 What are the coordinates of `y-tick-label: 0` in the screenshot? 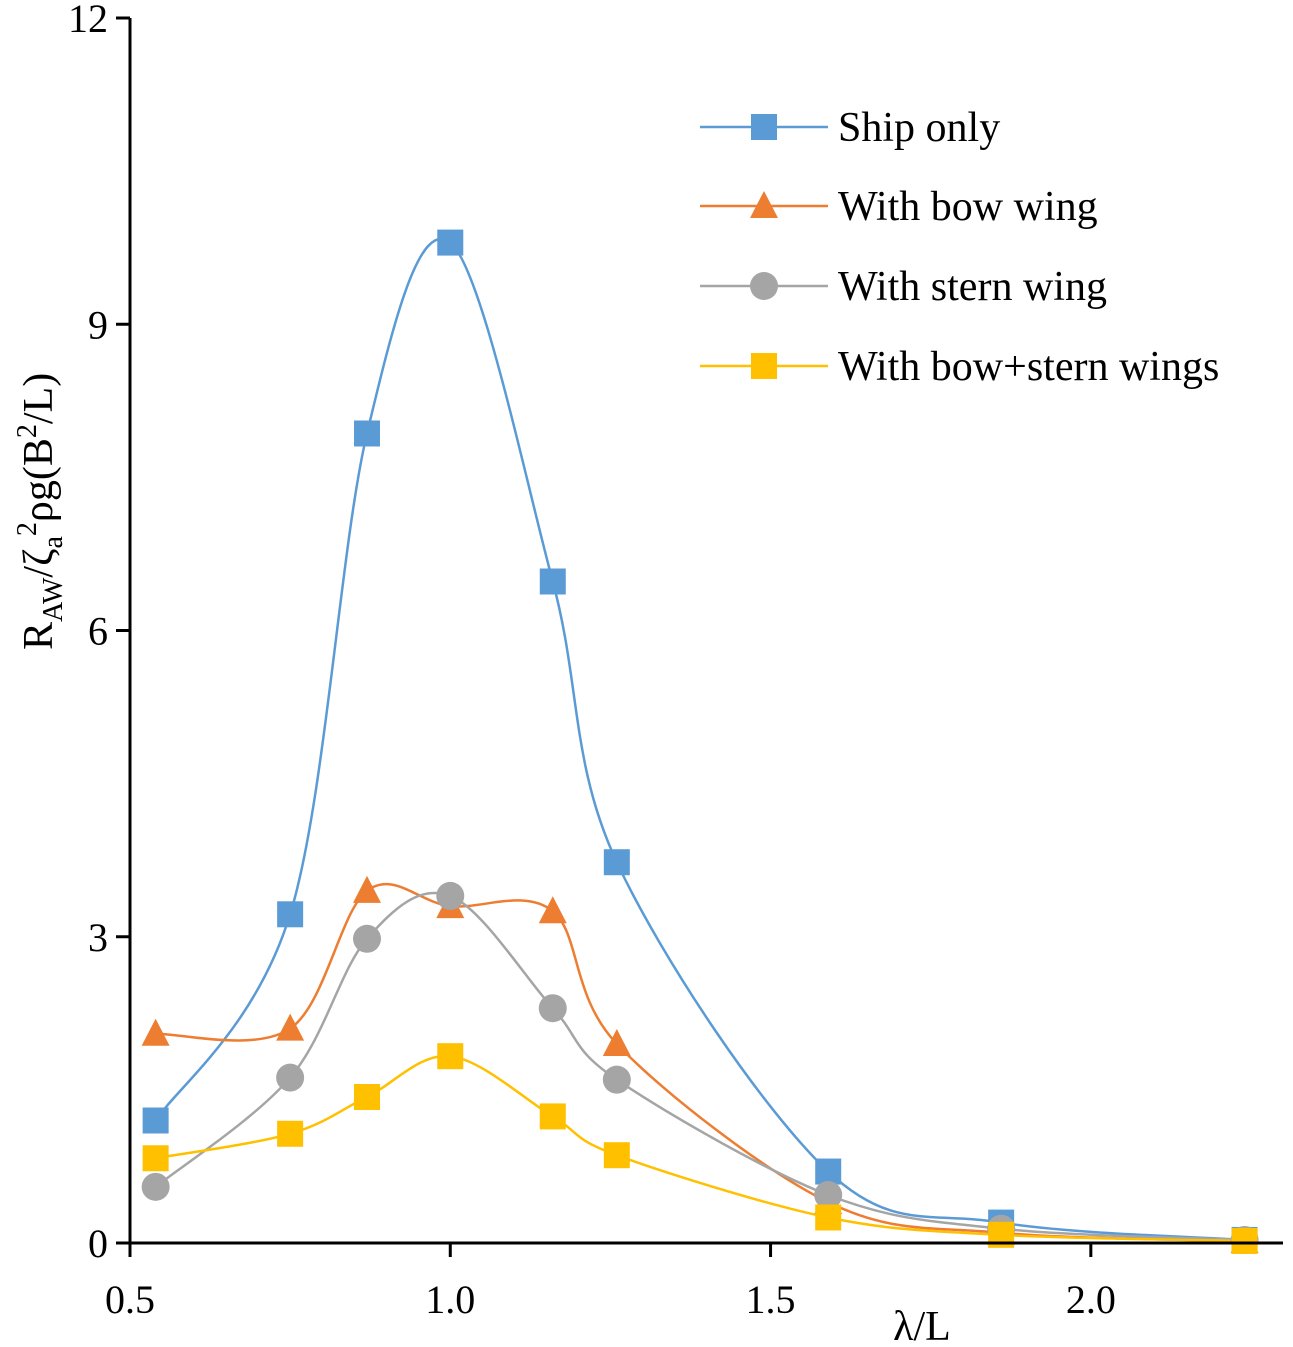 It's located at (98, 1243).